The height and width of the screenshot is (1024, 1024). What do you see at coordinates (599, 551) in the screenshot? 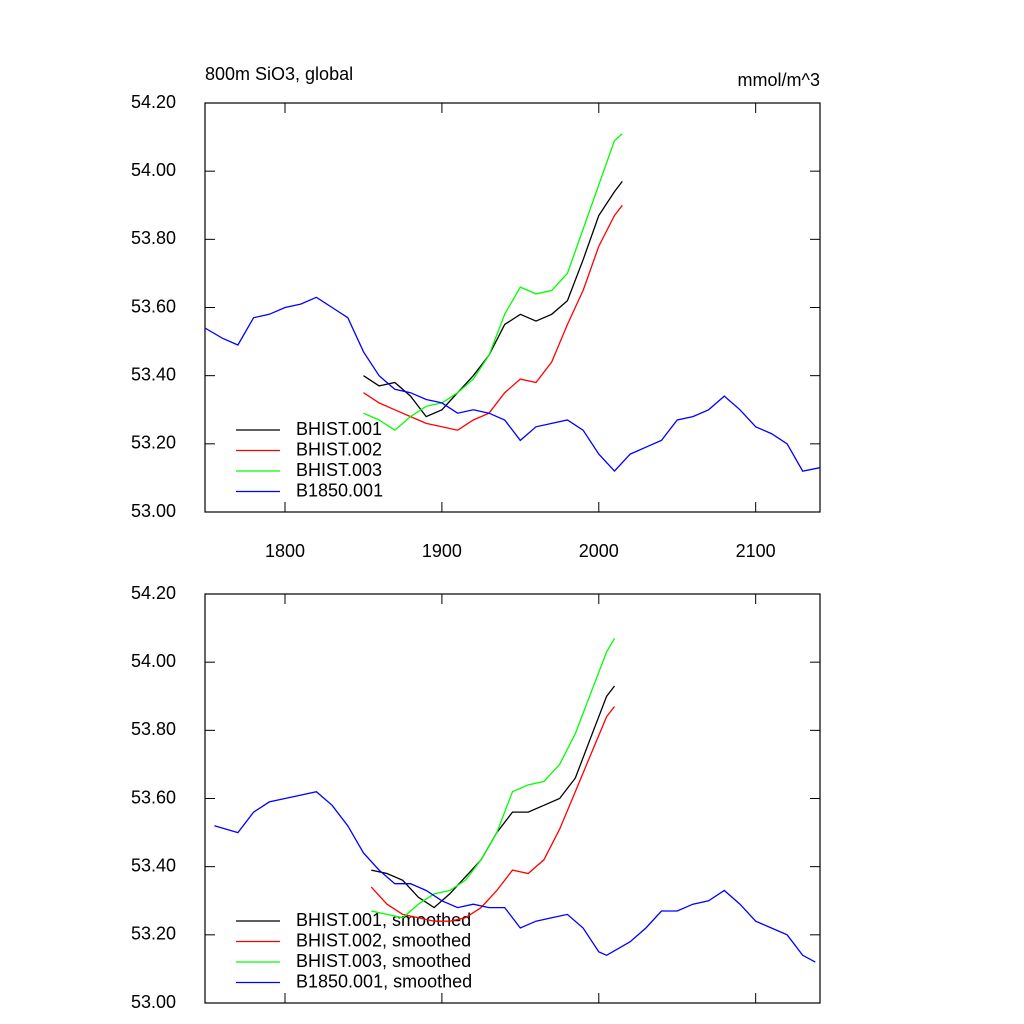
I see `x-tick-label: 2000` at bounding box center [599, 551].